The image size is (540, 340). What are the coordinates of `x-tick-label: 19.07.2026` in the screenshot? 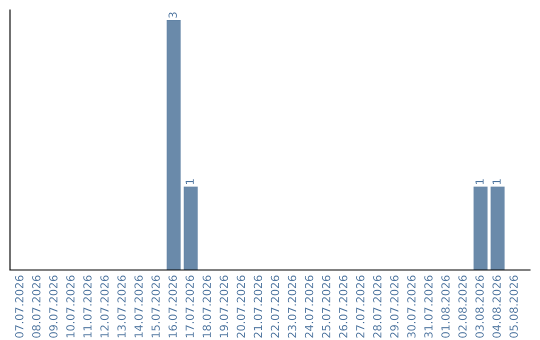 It's located at (224, 307).